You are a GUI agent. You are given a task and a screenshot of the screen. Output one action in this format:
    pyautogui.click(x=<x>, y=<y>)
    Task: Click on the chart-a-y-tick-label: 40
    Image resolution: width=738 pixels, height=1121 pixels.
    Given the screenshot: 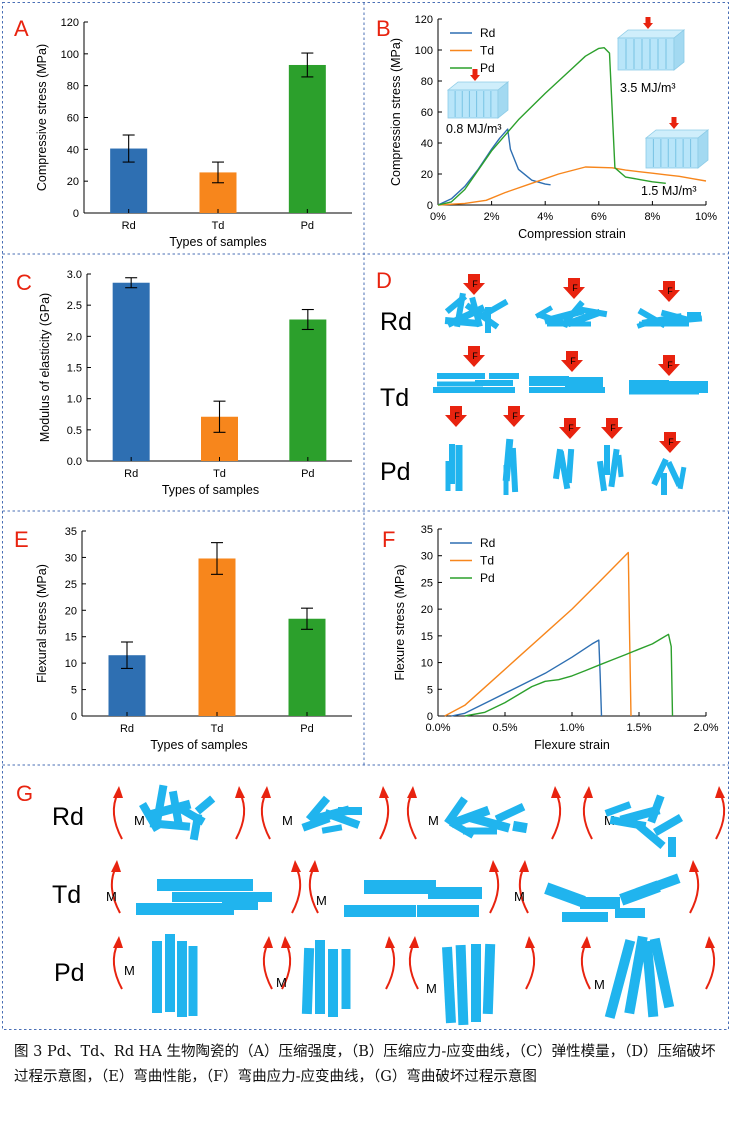 What is the action you would take?
    pyautogui.click(x=73, y=150)
    